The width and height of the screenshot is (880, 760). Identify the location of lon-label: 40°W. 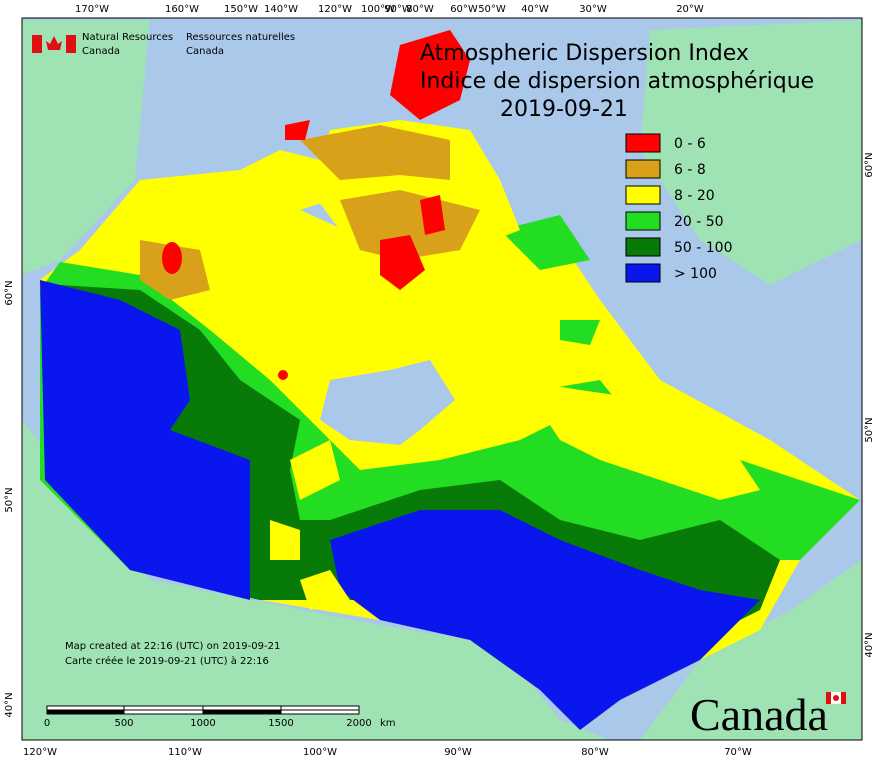
(535, 9).